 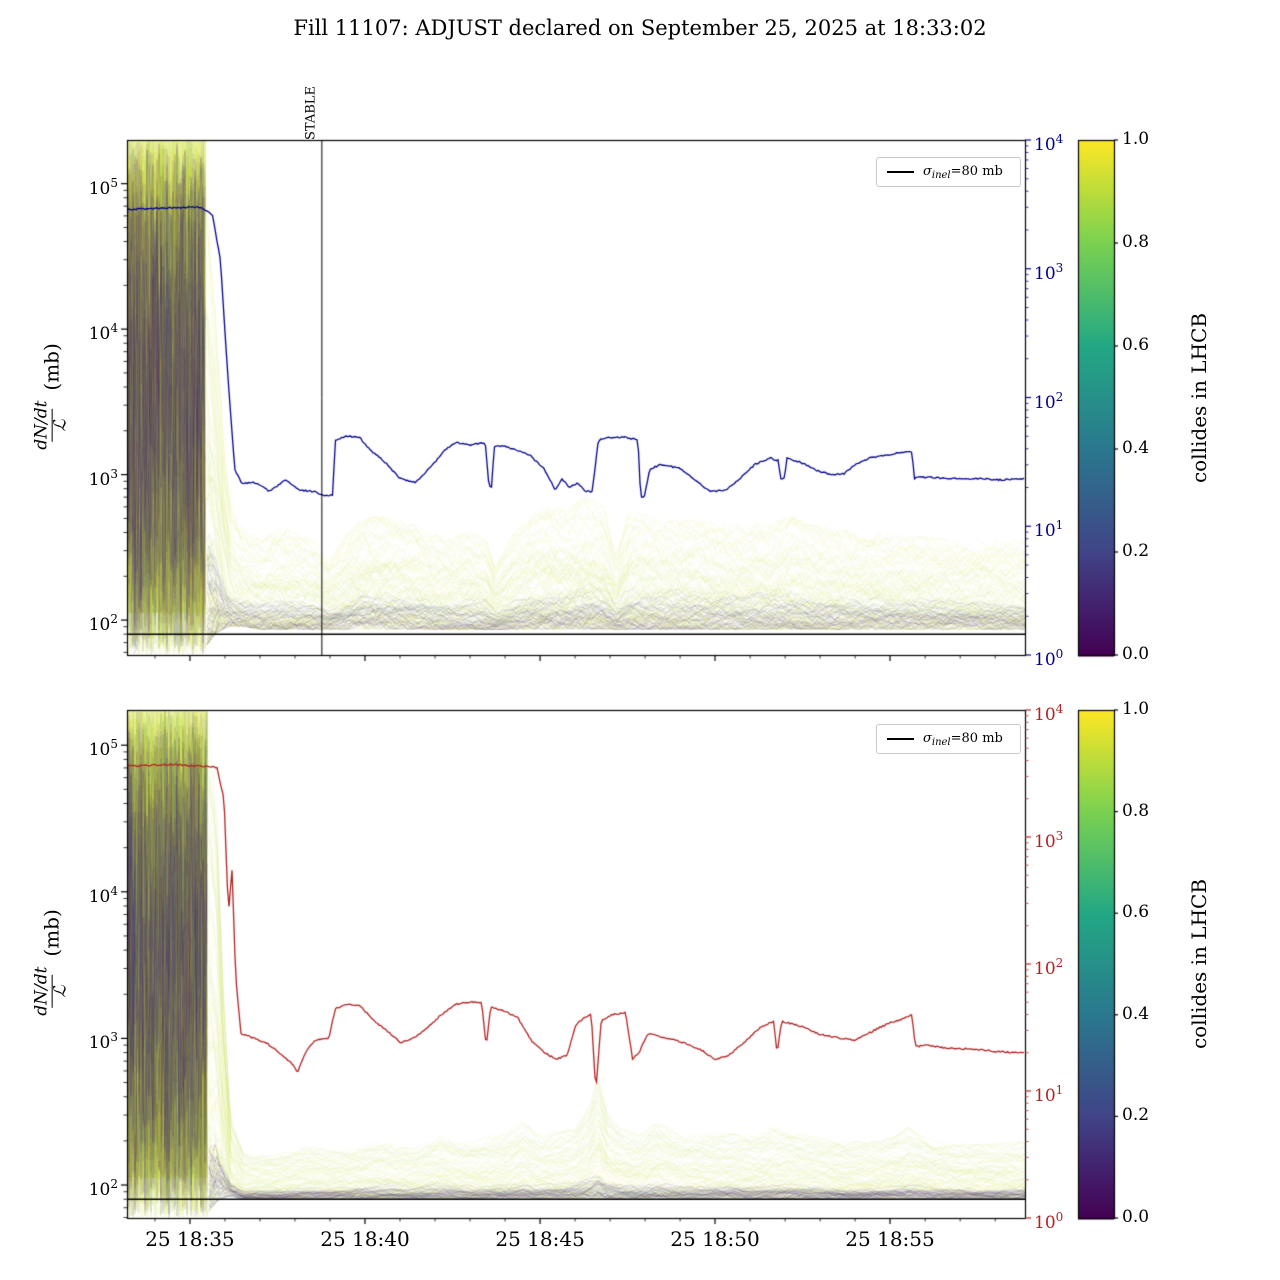 I want to click on stable-line-label: STABLE, so click(x=311, y=113).